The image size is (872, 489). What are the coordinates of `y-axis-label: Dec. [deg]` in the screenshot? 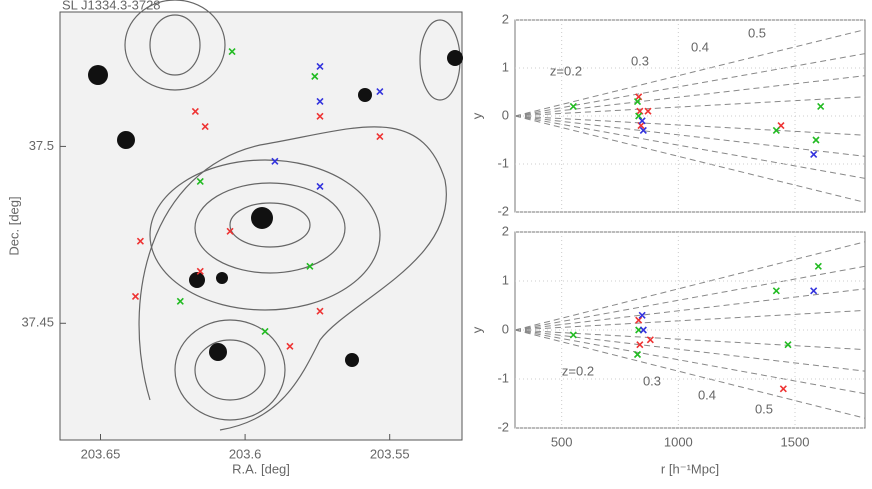 It's located at (13, 225).